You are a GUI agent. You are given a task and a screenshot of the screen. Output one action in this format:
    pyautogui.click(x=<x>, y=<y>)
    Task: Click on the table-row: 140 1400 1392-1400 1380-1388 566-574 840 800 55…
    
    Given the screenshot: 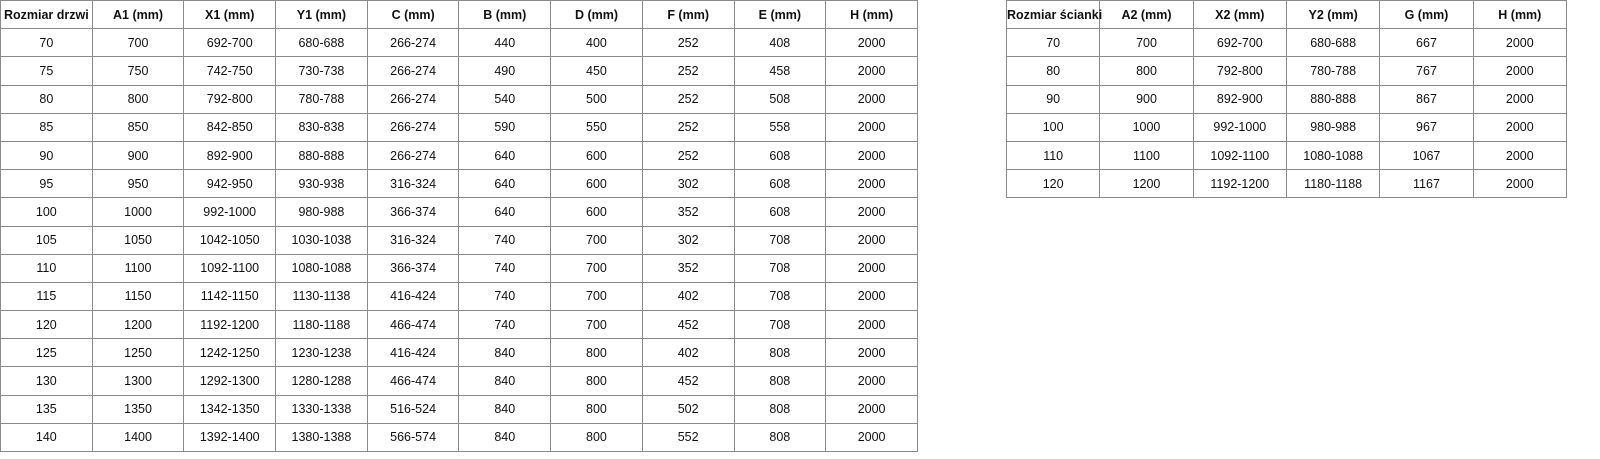 What is the action you would take?
    pyautogui.click(x=459, y=437)
    